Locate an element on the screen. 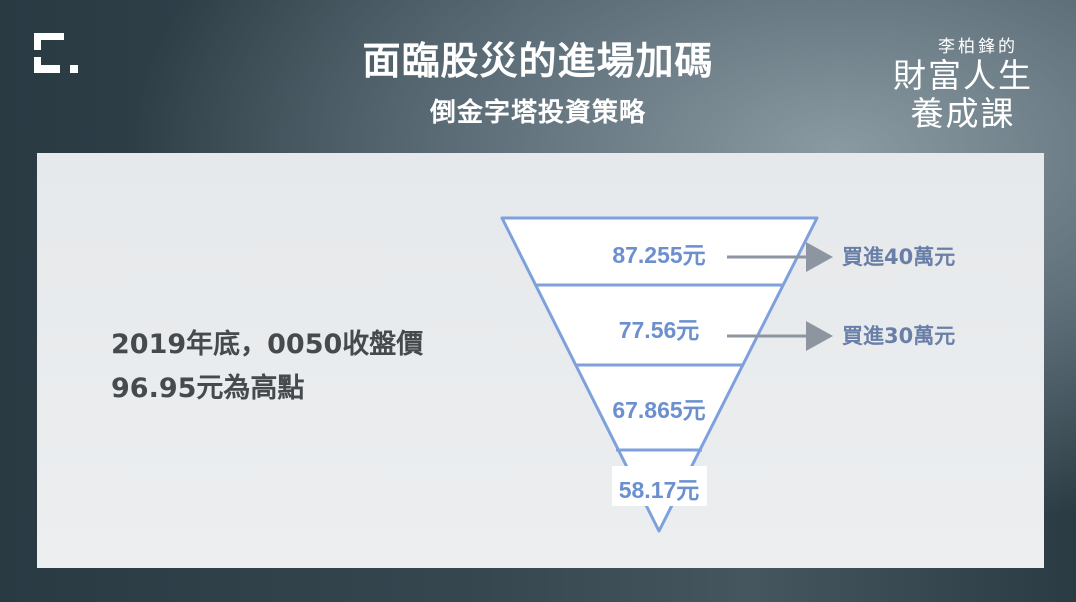  description-line-2: 96.95元為高點 is located at coordinates (208, 388).